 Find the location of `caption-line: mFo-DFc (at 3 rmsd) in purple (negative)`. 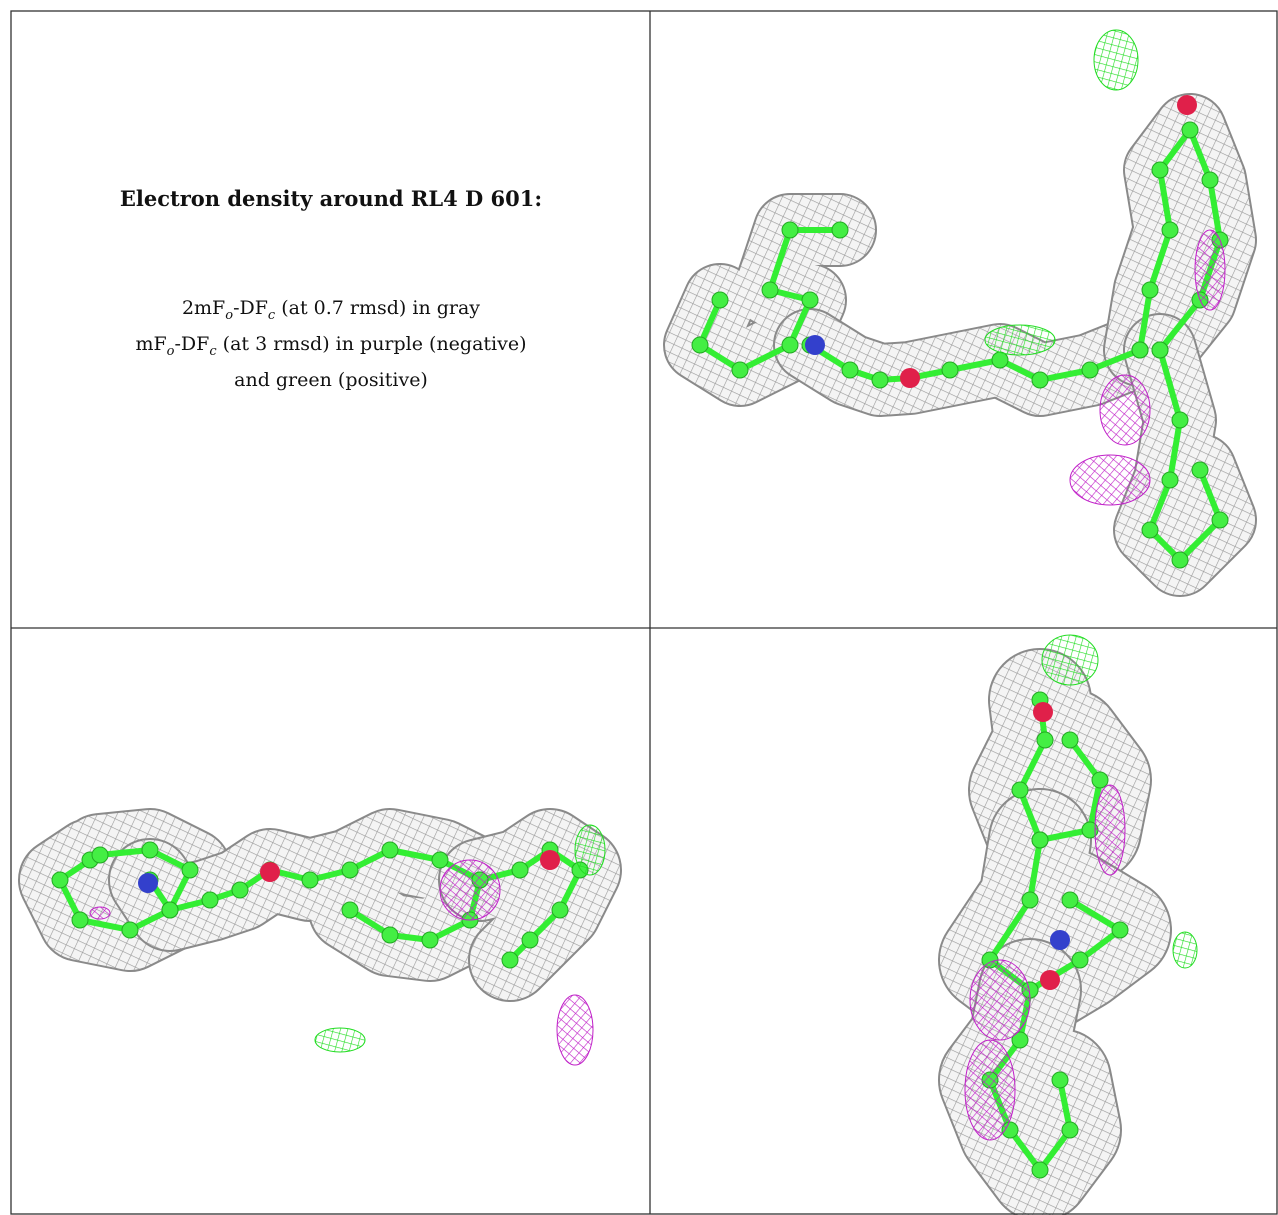

caption-line: mFo-DFc (at 3 rmsd) in purple (negative) is located at coordinates (331, 348).